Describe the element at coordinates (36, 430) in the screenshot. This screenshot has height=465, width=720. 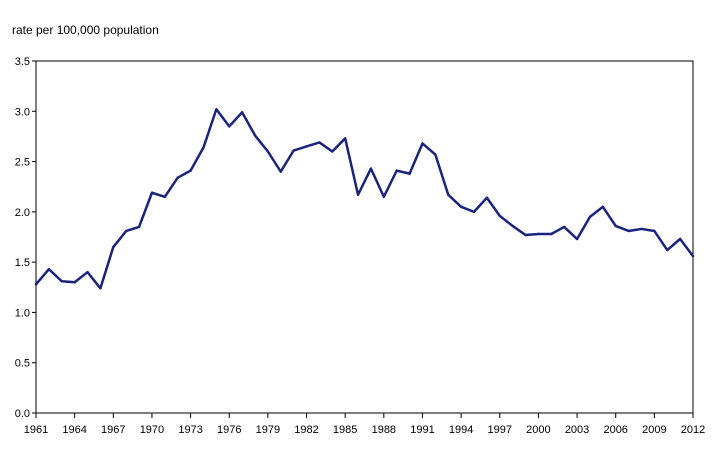
I see `x-tick-label: 1961` at that location.